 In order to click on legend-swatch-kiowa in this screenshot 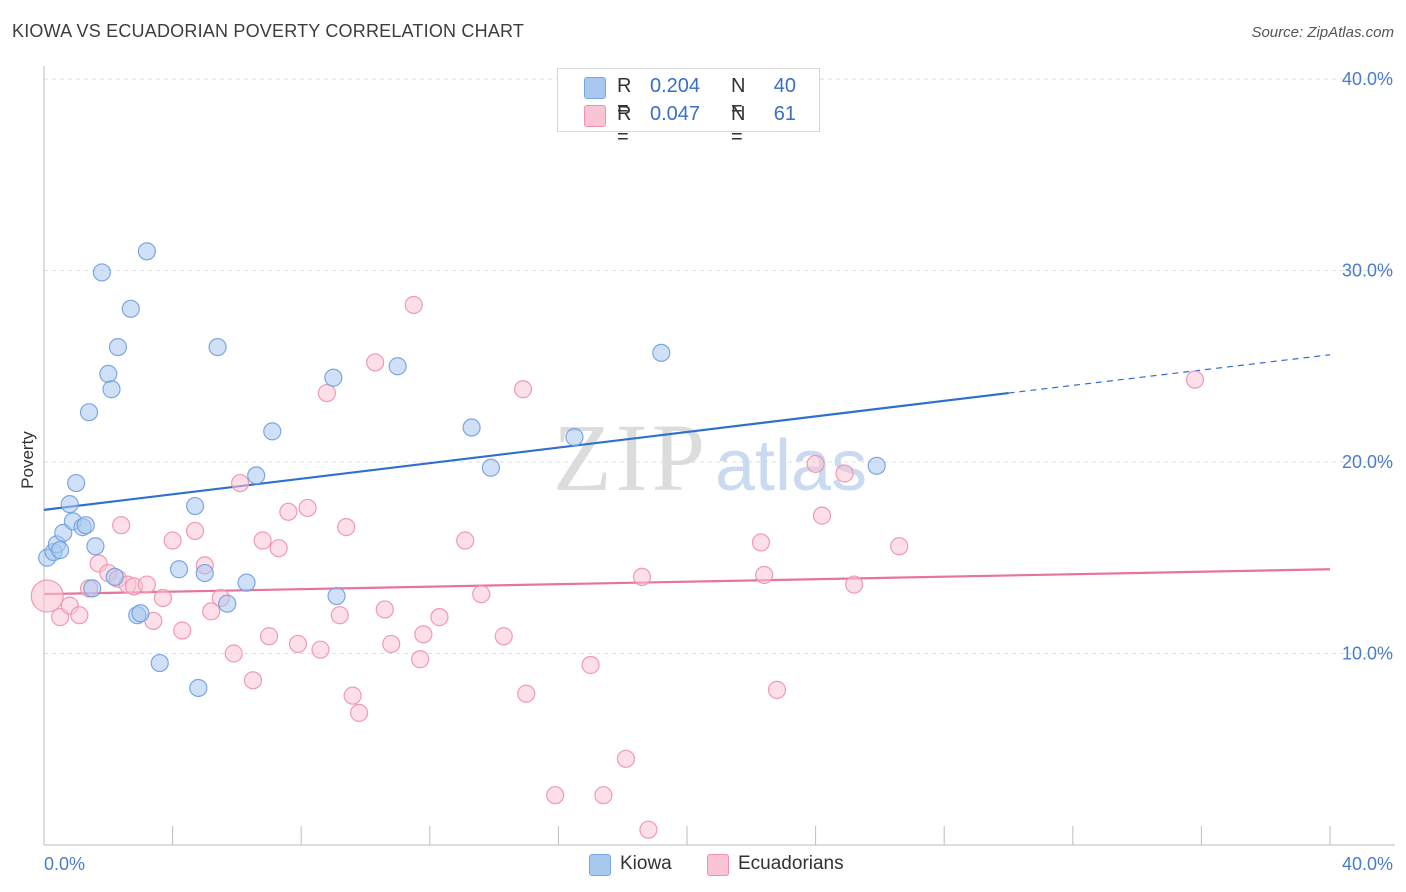, I will do `click(595, 88)`.